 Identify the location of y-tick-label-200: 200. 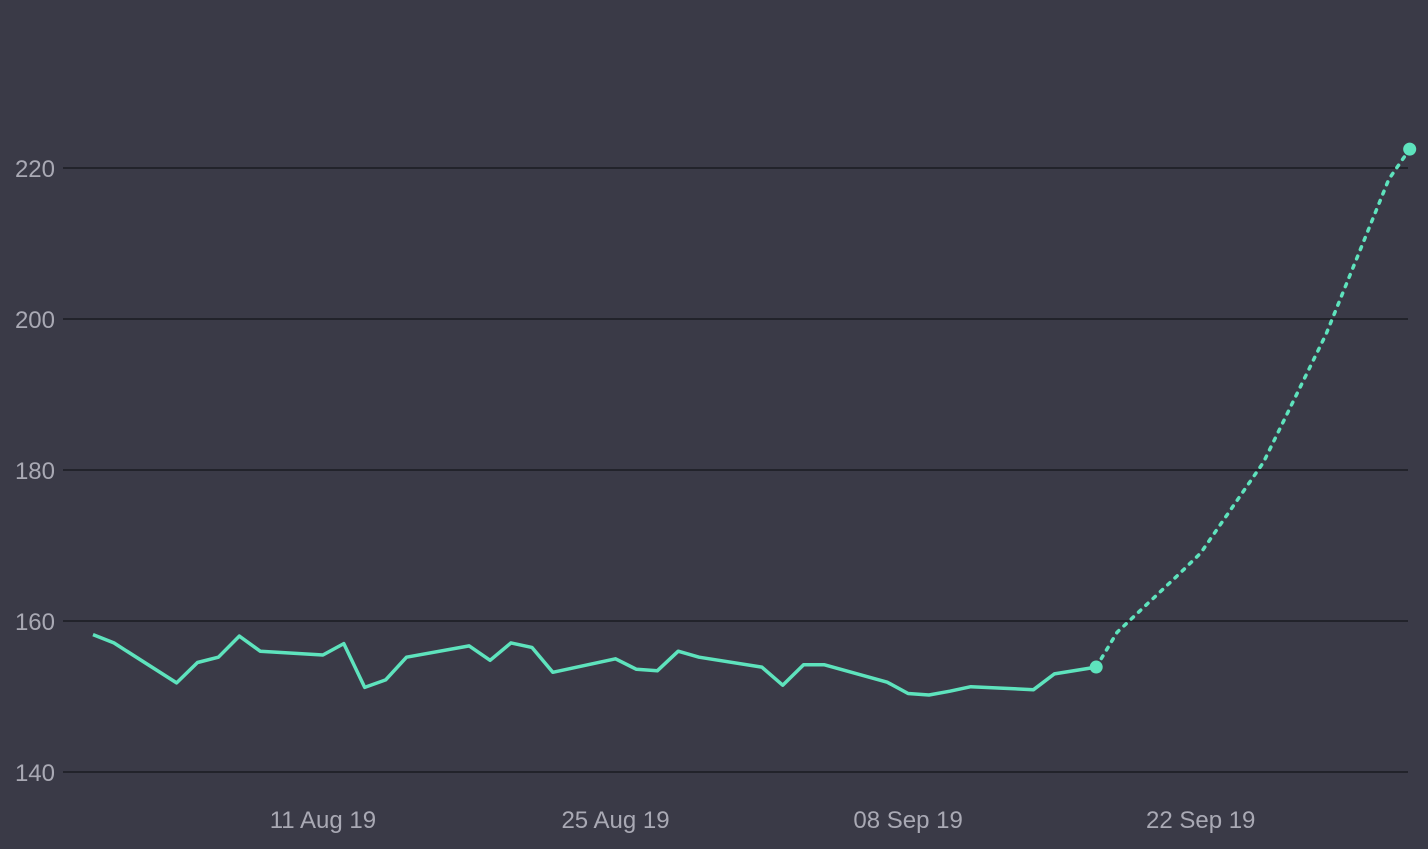
(35, 320).